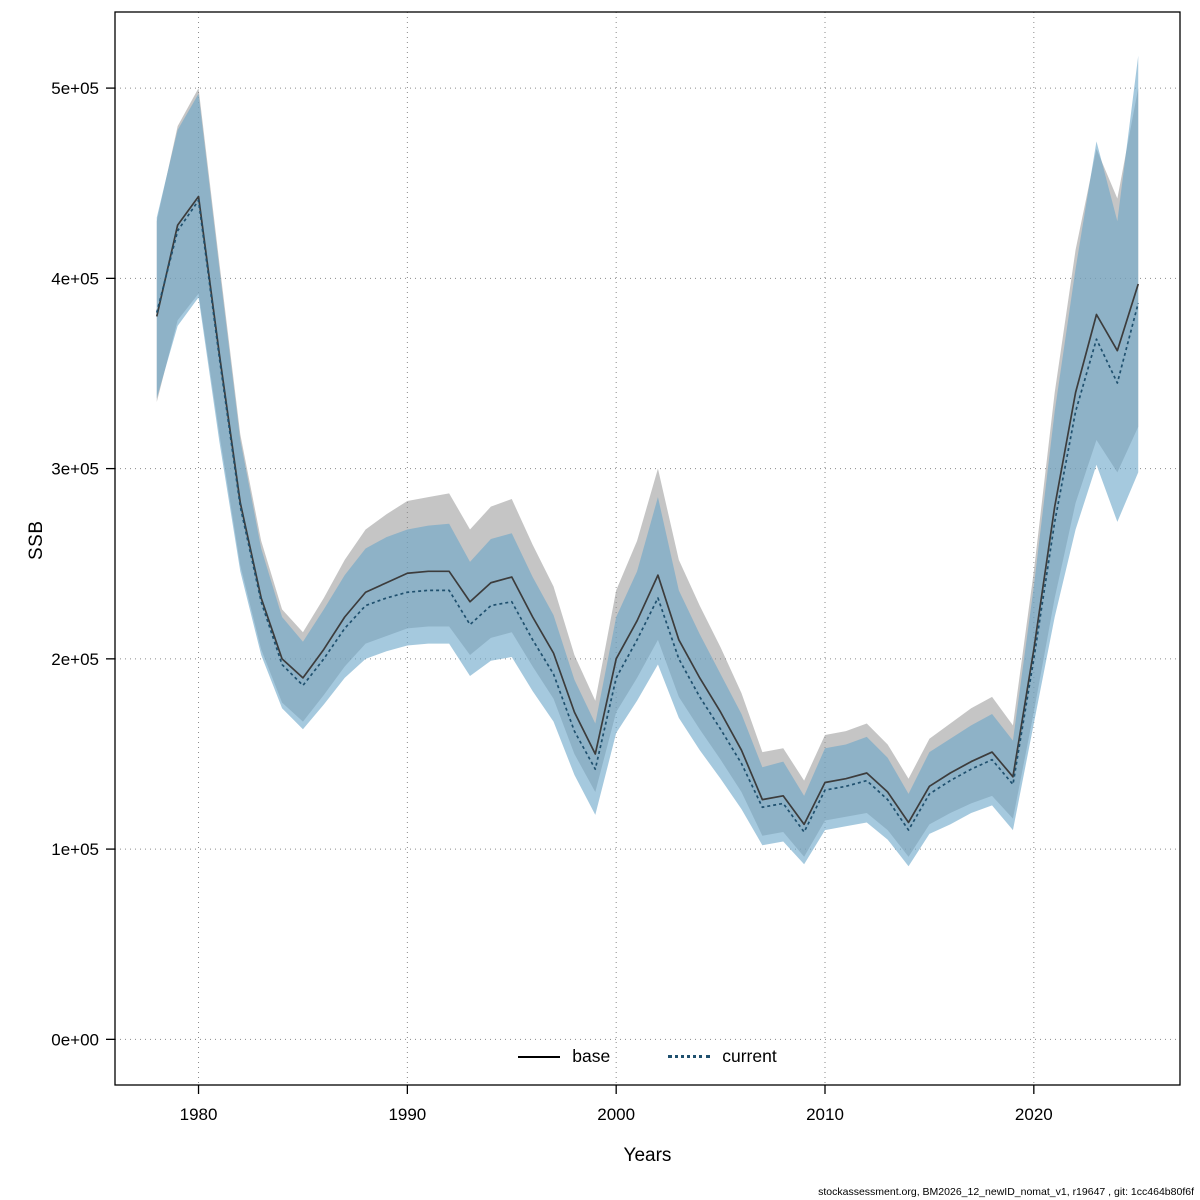 This screenshot has height=1200, width=1200. I want to click on legend-item-base: base, so click(564, 1056).